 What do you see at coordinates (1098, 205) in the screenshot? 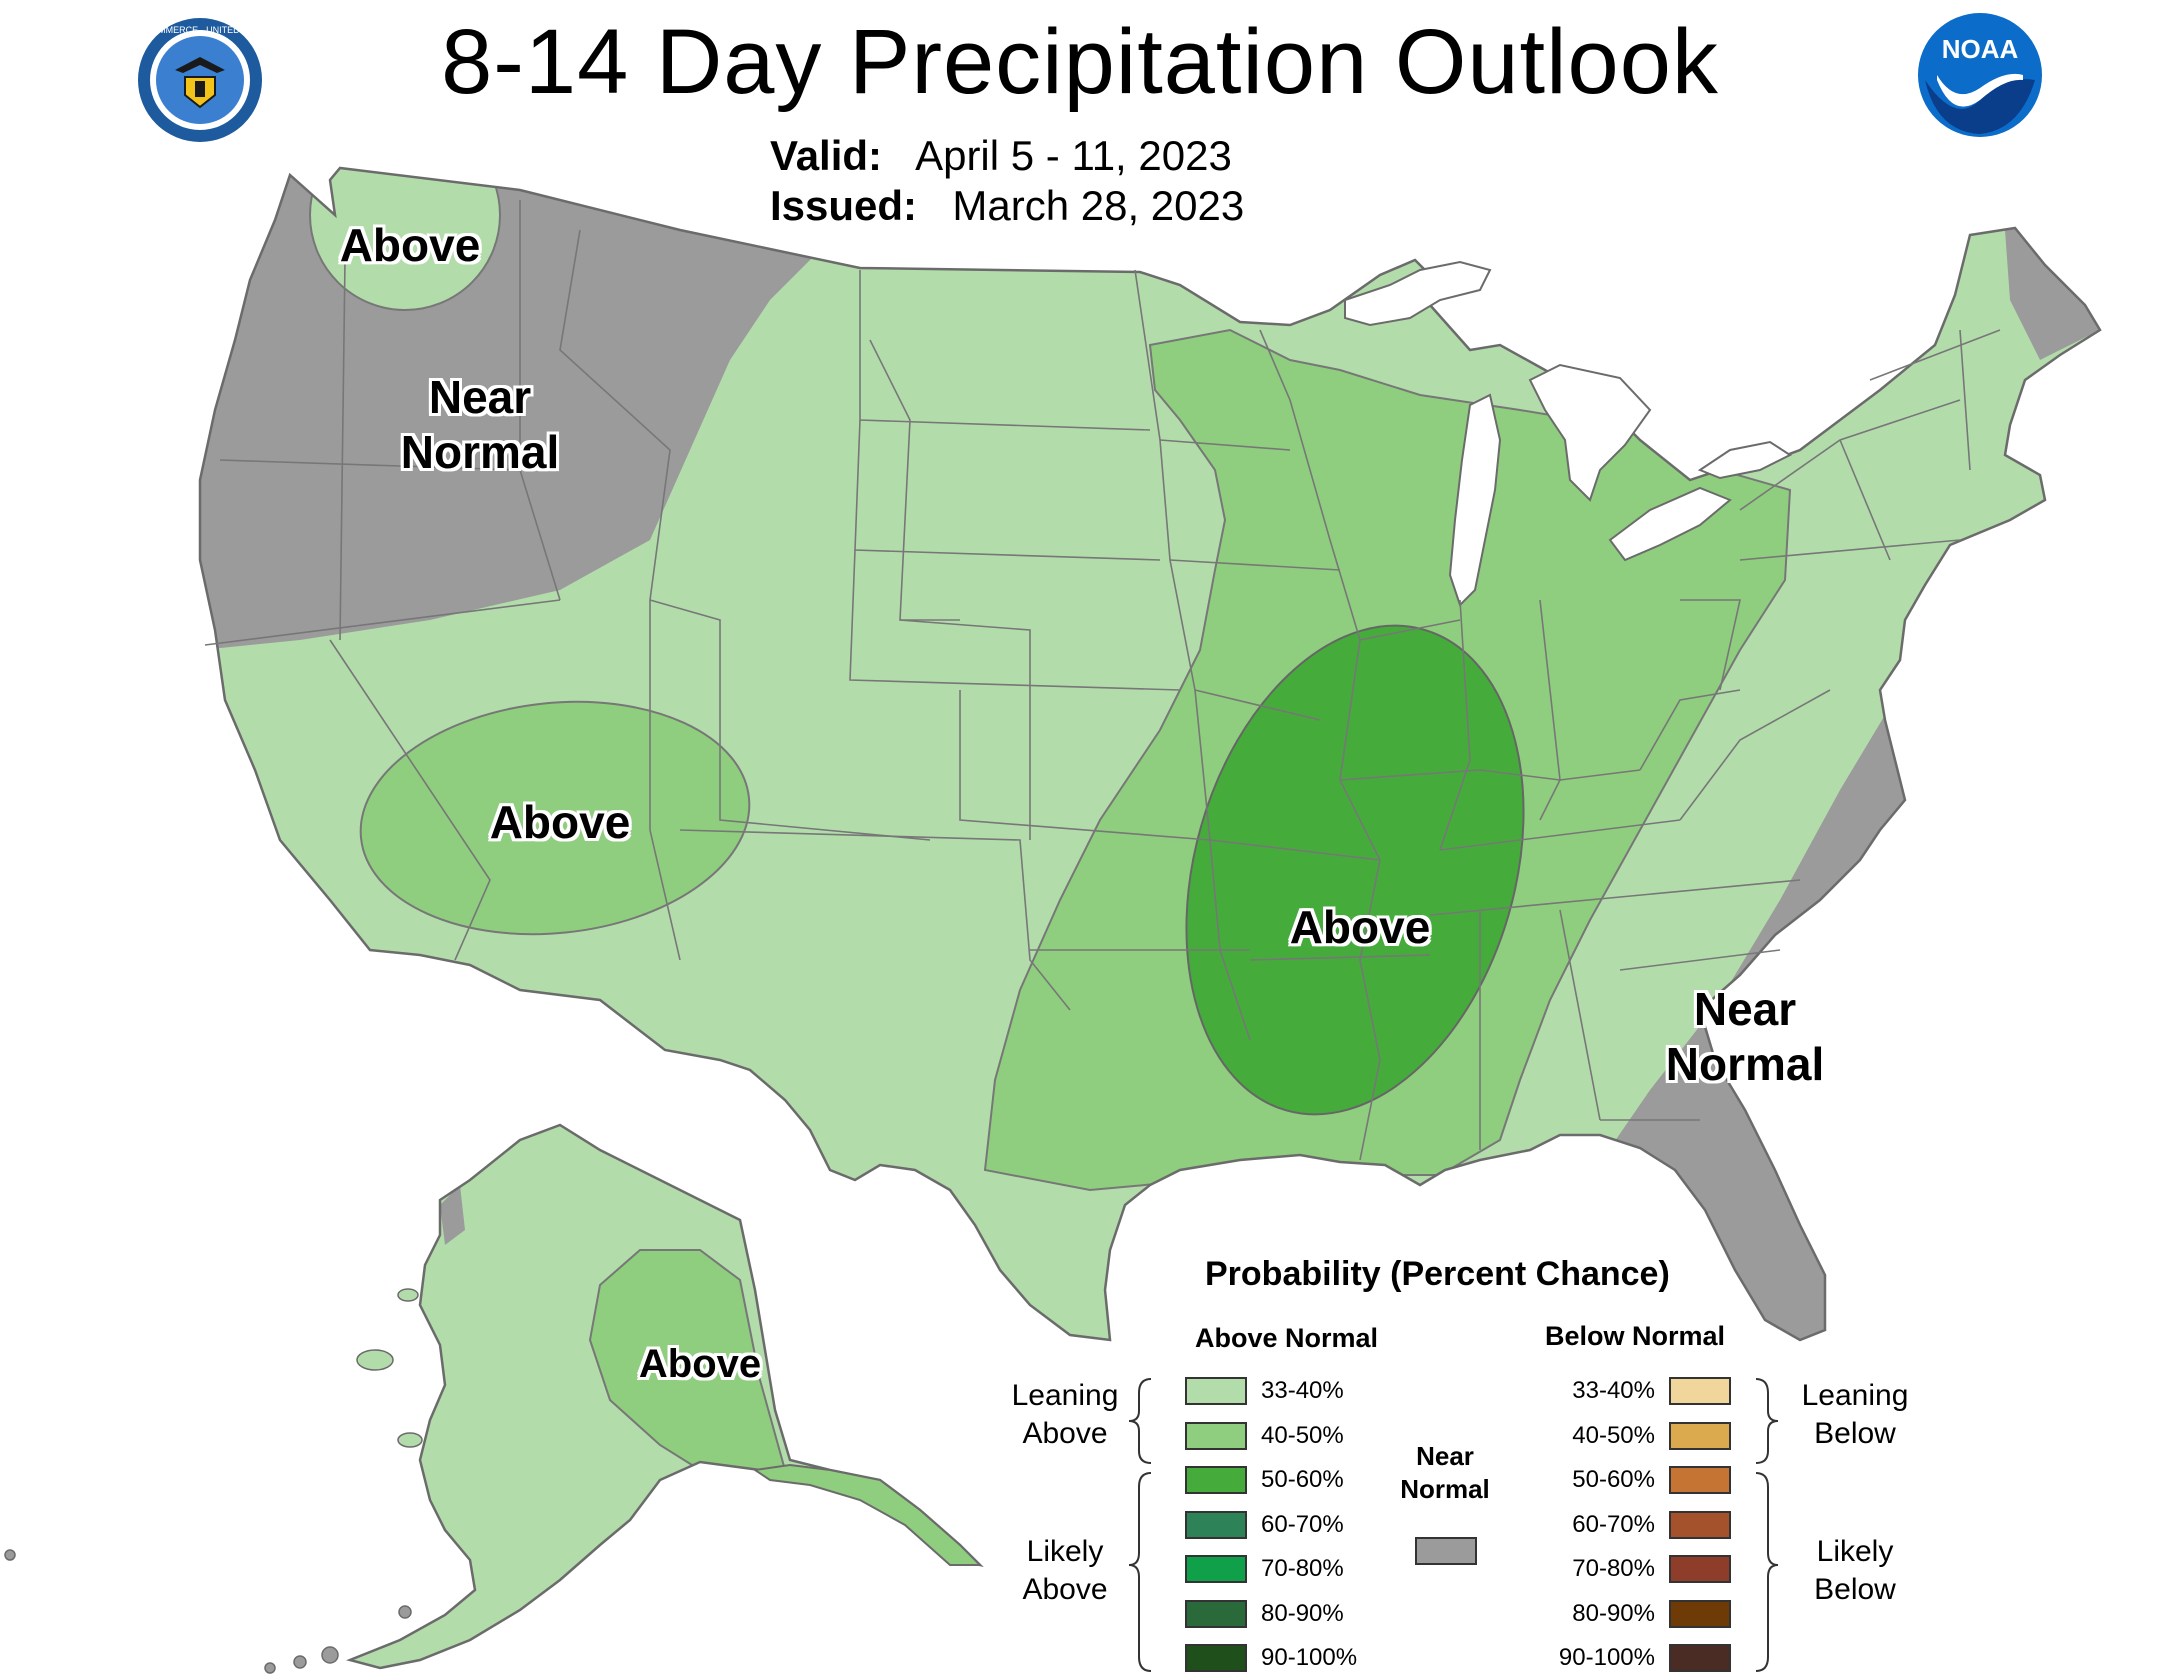
I see `issued-value: March 28, 2023` at bounding box center [1098, 205].